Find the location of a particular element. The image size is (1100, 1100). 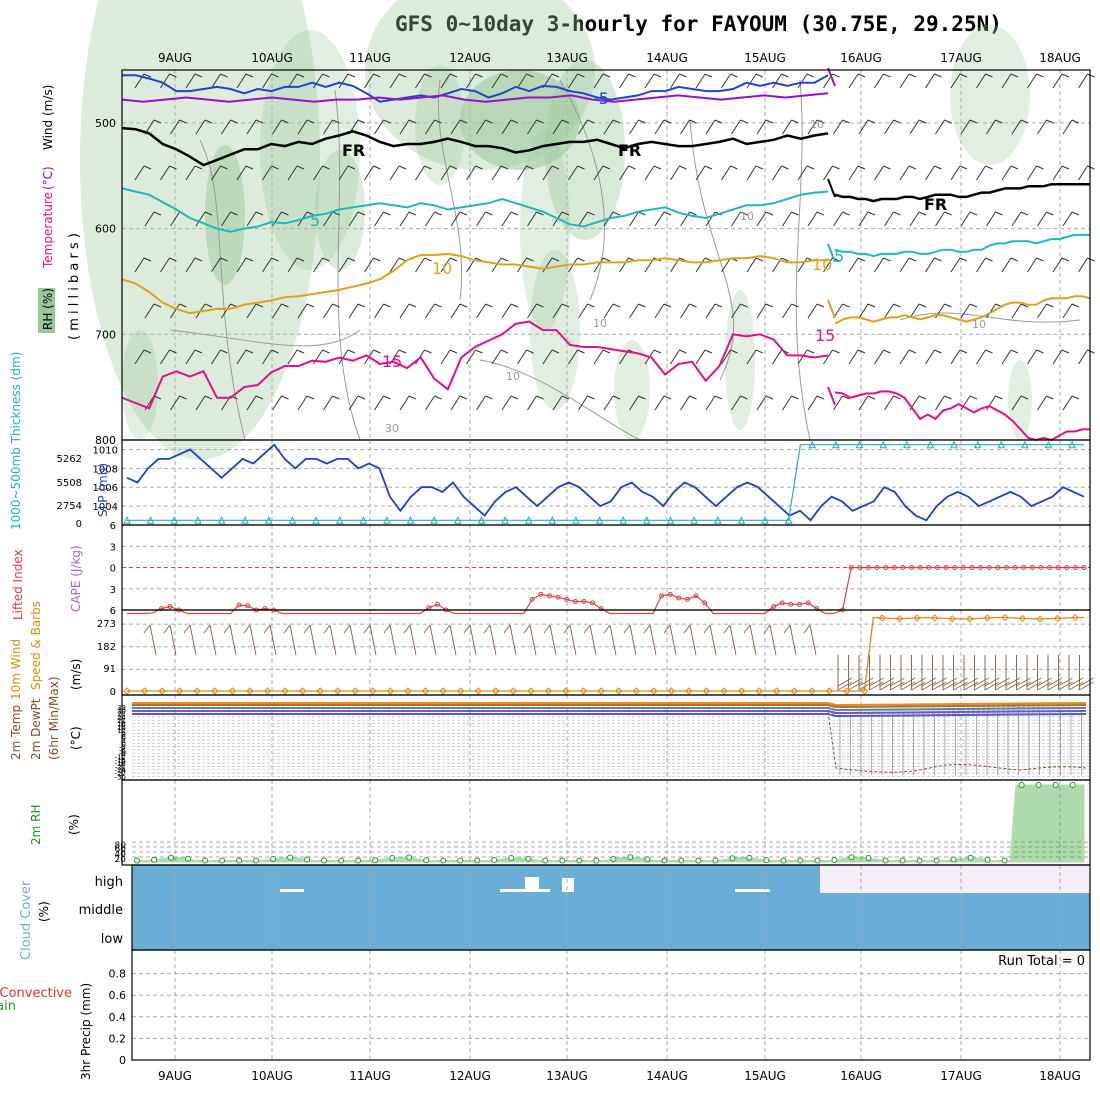

contour-label: FR is located at coordinates (353, 150).